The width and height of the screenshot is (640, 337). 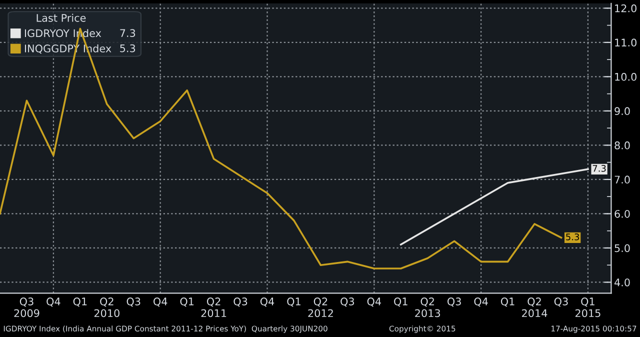 What do you see at coordinates (427, 308) in the screenshot?
I see `x-tick-label: Q2 2013` at bounding box center [427, 308].